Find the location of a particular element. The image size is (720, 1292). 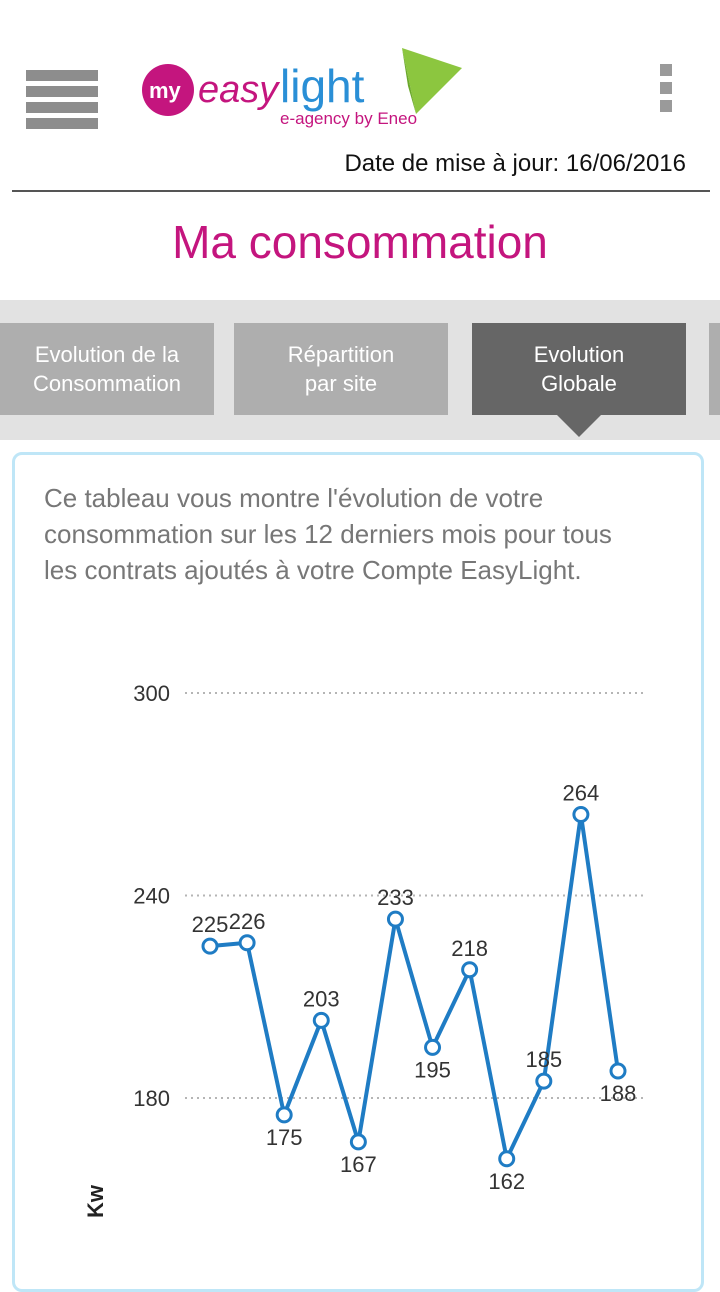

data-label-2: 226 is located at coordinates (247, 921).